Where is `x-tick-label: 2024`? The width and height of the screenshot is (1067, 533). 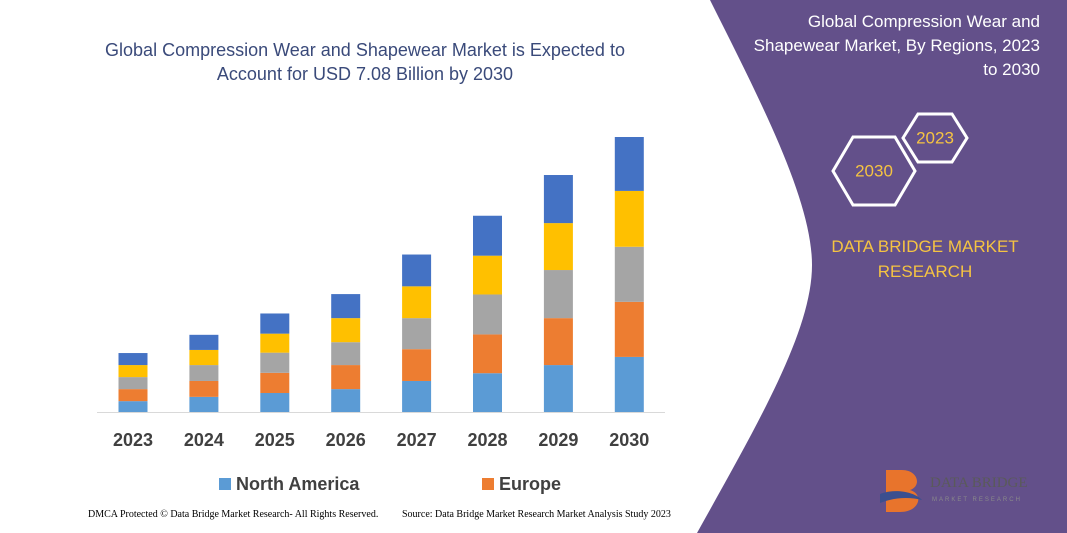
x-tick-label: 2024 is located at coordinates (204, 440).